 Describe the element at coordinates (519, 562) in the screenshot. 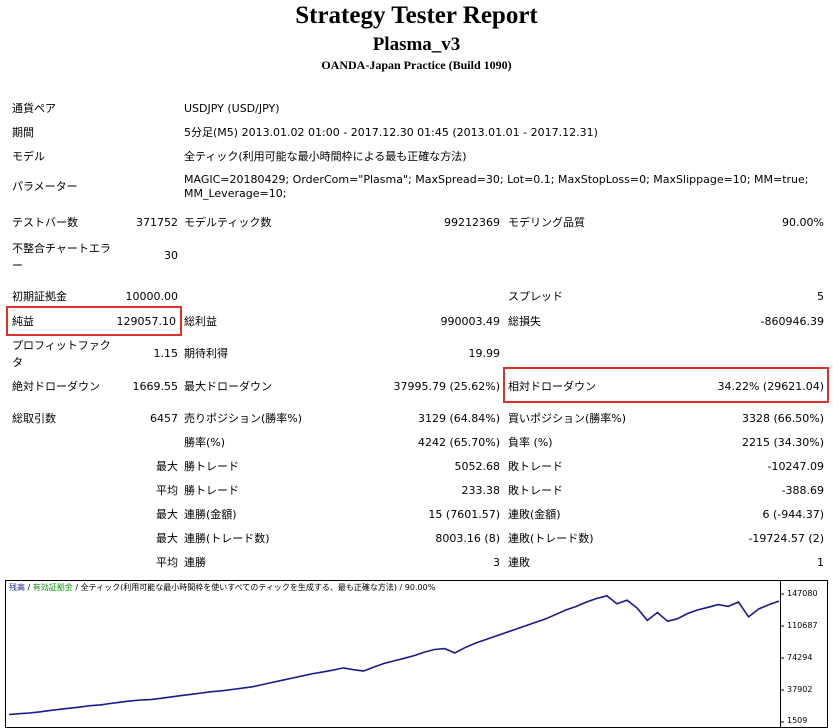

I see `average-consecutive-losses-label: 連敗` at that location.